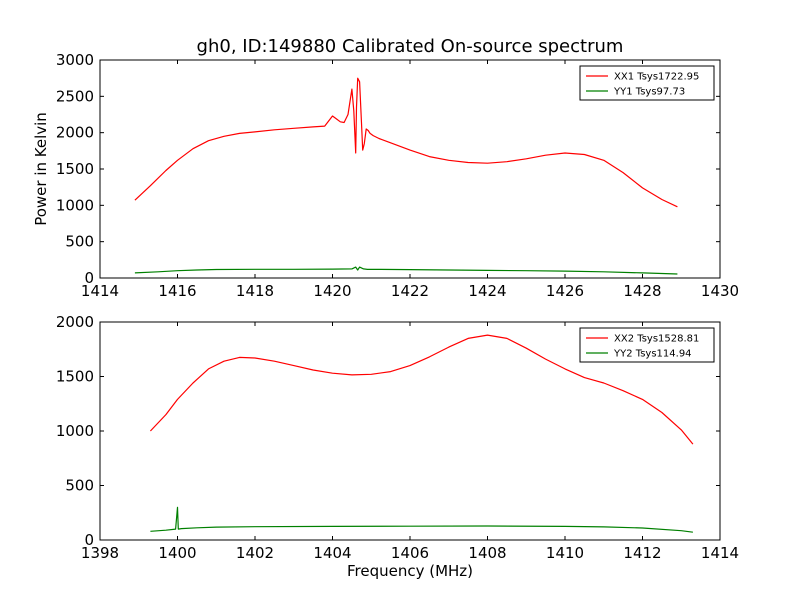  Describe the element at coordinates (75, 60) in the screenshot. I see `y-tick-label: 3000` at that location.